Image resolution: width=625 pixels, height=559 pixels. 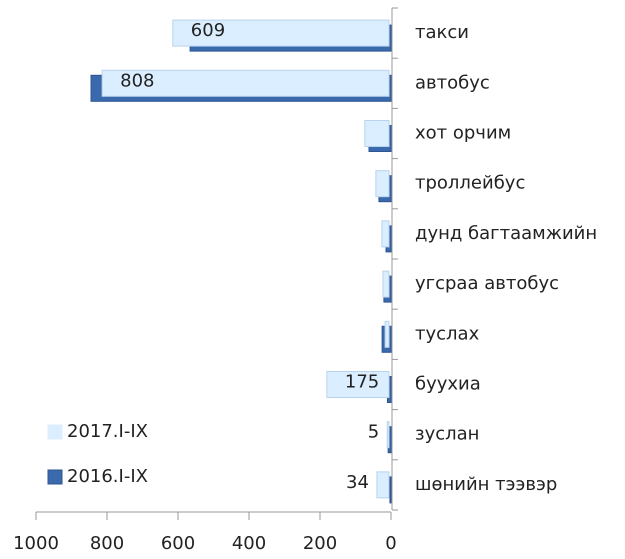 I want to click on data-label: 609, so click(x=208, y=30).